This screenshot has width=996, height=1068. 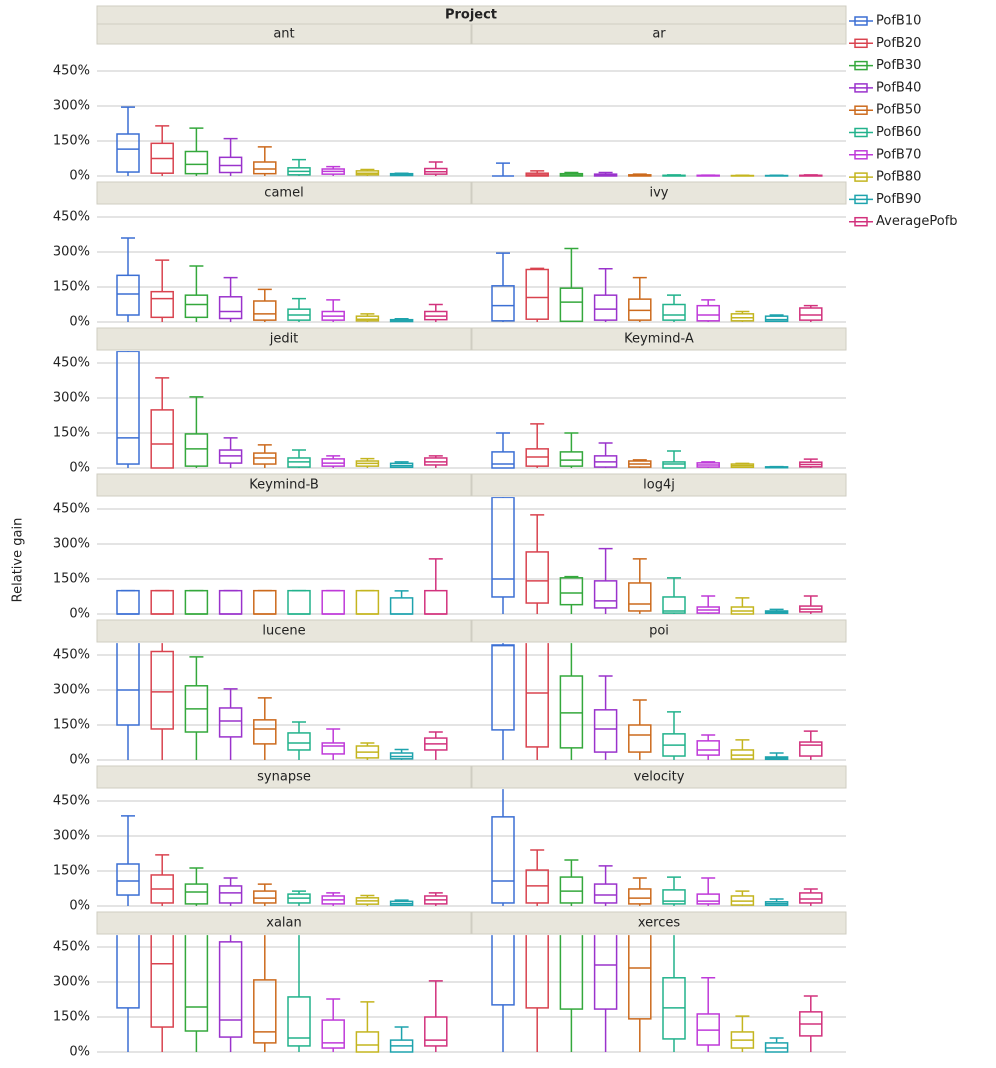 I want to click on legend-label: PofB60, so click(x=898, y=132).